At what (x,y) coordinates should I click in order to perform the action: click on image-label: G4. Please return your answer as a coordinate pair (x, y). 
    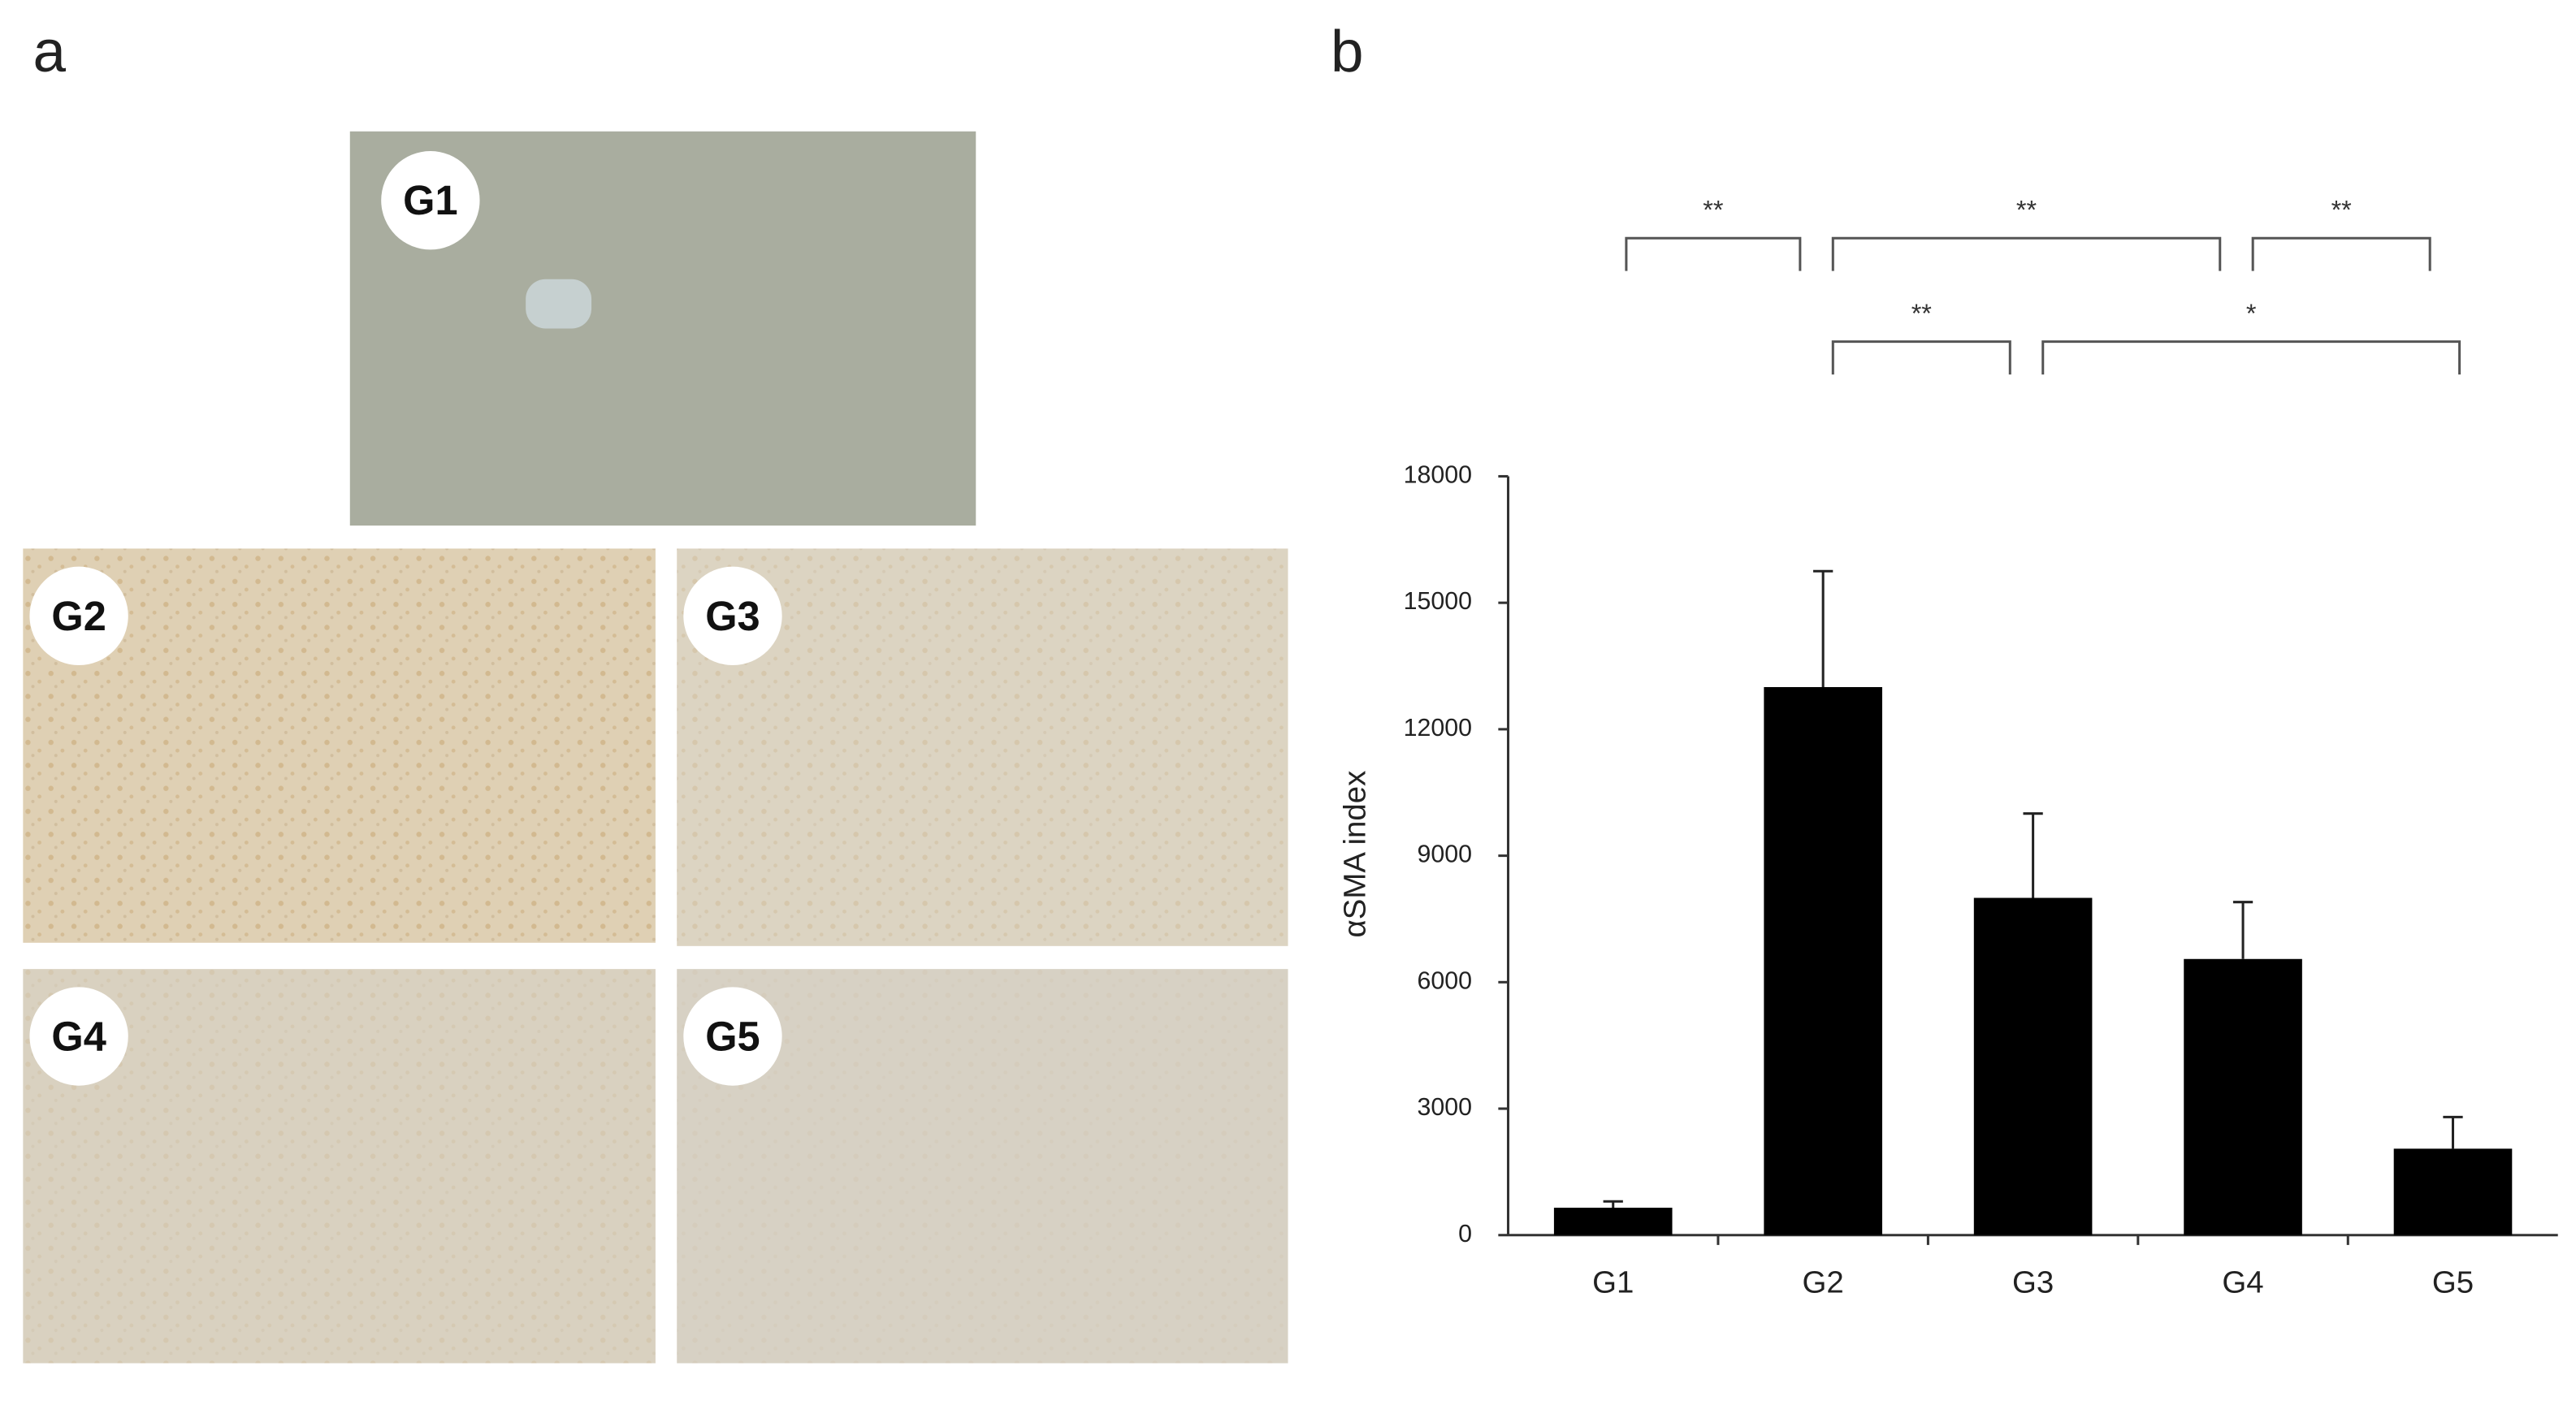
    Looking at the image, I should click on (78, 1036).